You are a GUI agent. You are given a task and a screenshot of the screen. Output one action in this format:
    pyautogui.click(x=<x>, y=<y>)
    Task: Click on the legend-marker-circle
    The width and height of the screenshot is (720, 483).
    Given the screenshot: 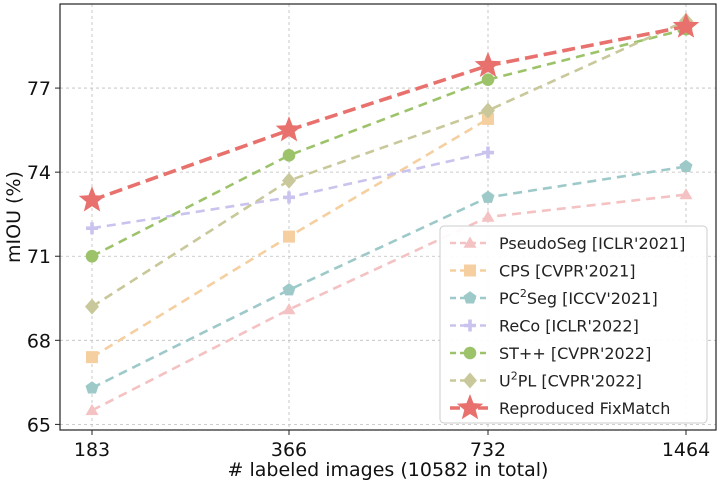 What is the action you would take?
    pyautogui.click(x=470, y=353)
    